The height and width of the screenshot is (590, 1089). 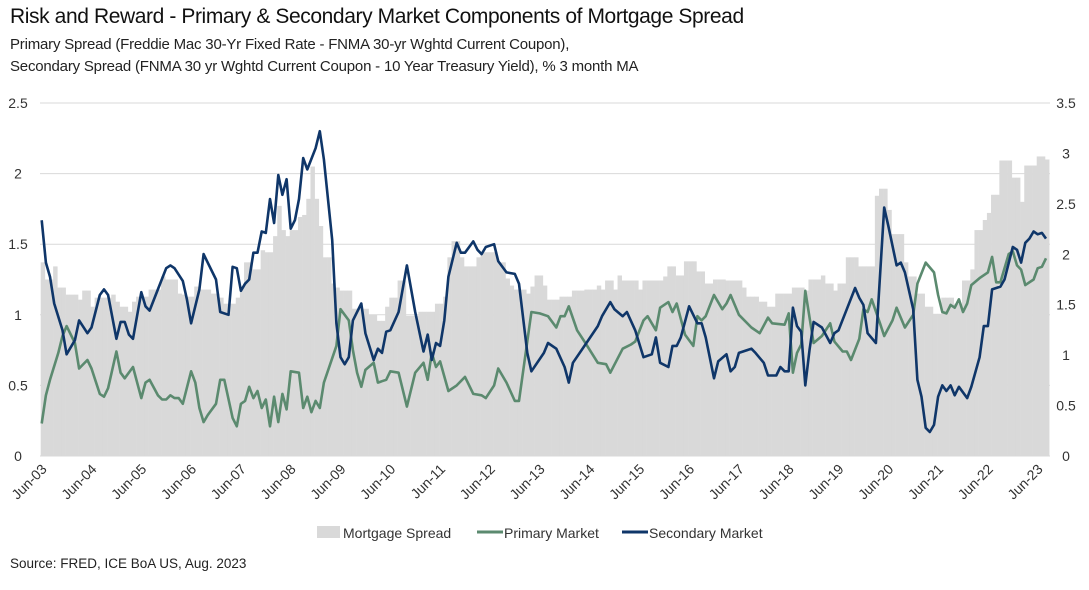 I want to click on x-tick-label: Jun-21, so click(x=926, y=482).